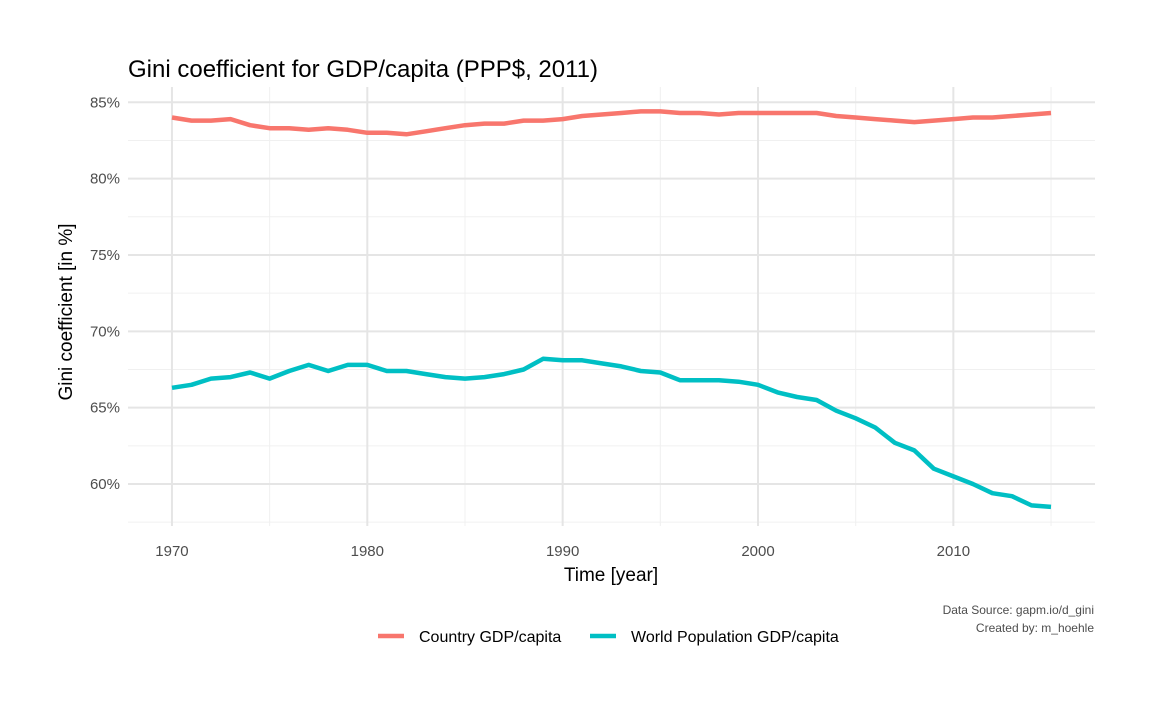  Describe the element at coordinates (105, 484) in the screenshot. I see `y-tick-label: 60%` at that location.